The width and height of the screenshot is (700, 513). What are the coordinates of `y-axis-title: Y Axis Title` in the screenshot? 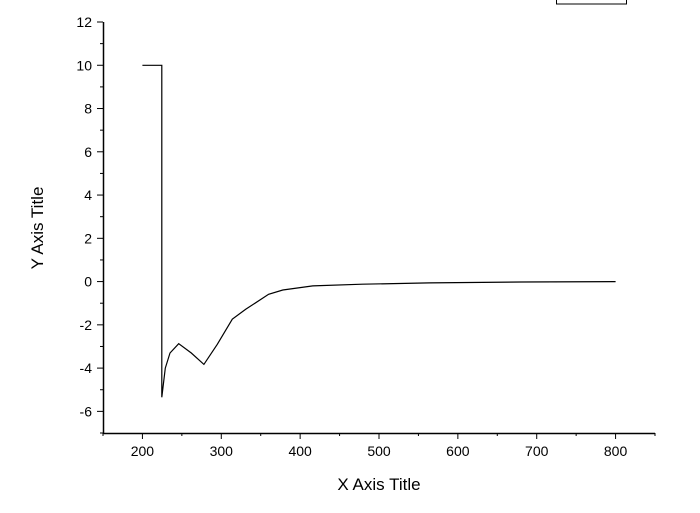 It's located at (37, 228).